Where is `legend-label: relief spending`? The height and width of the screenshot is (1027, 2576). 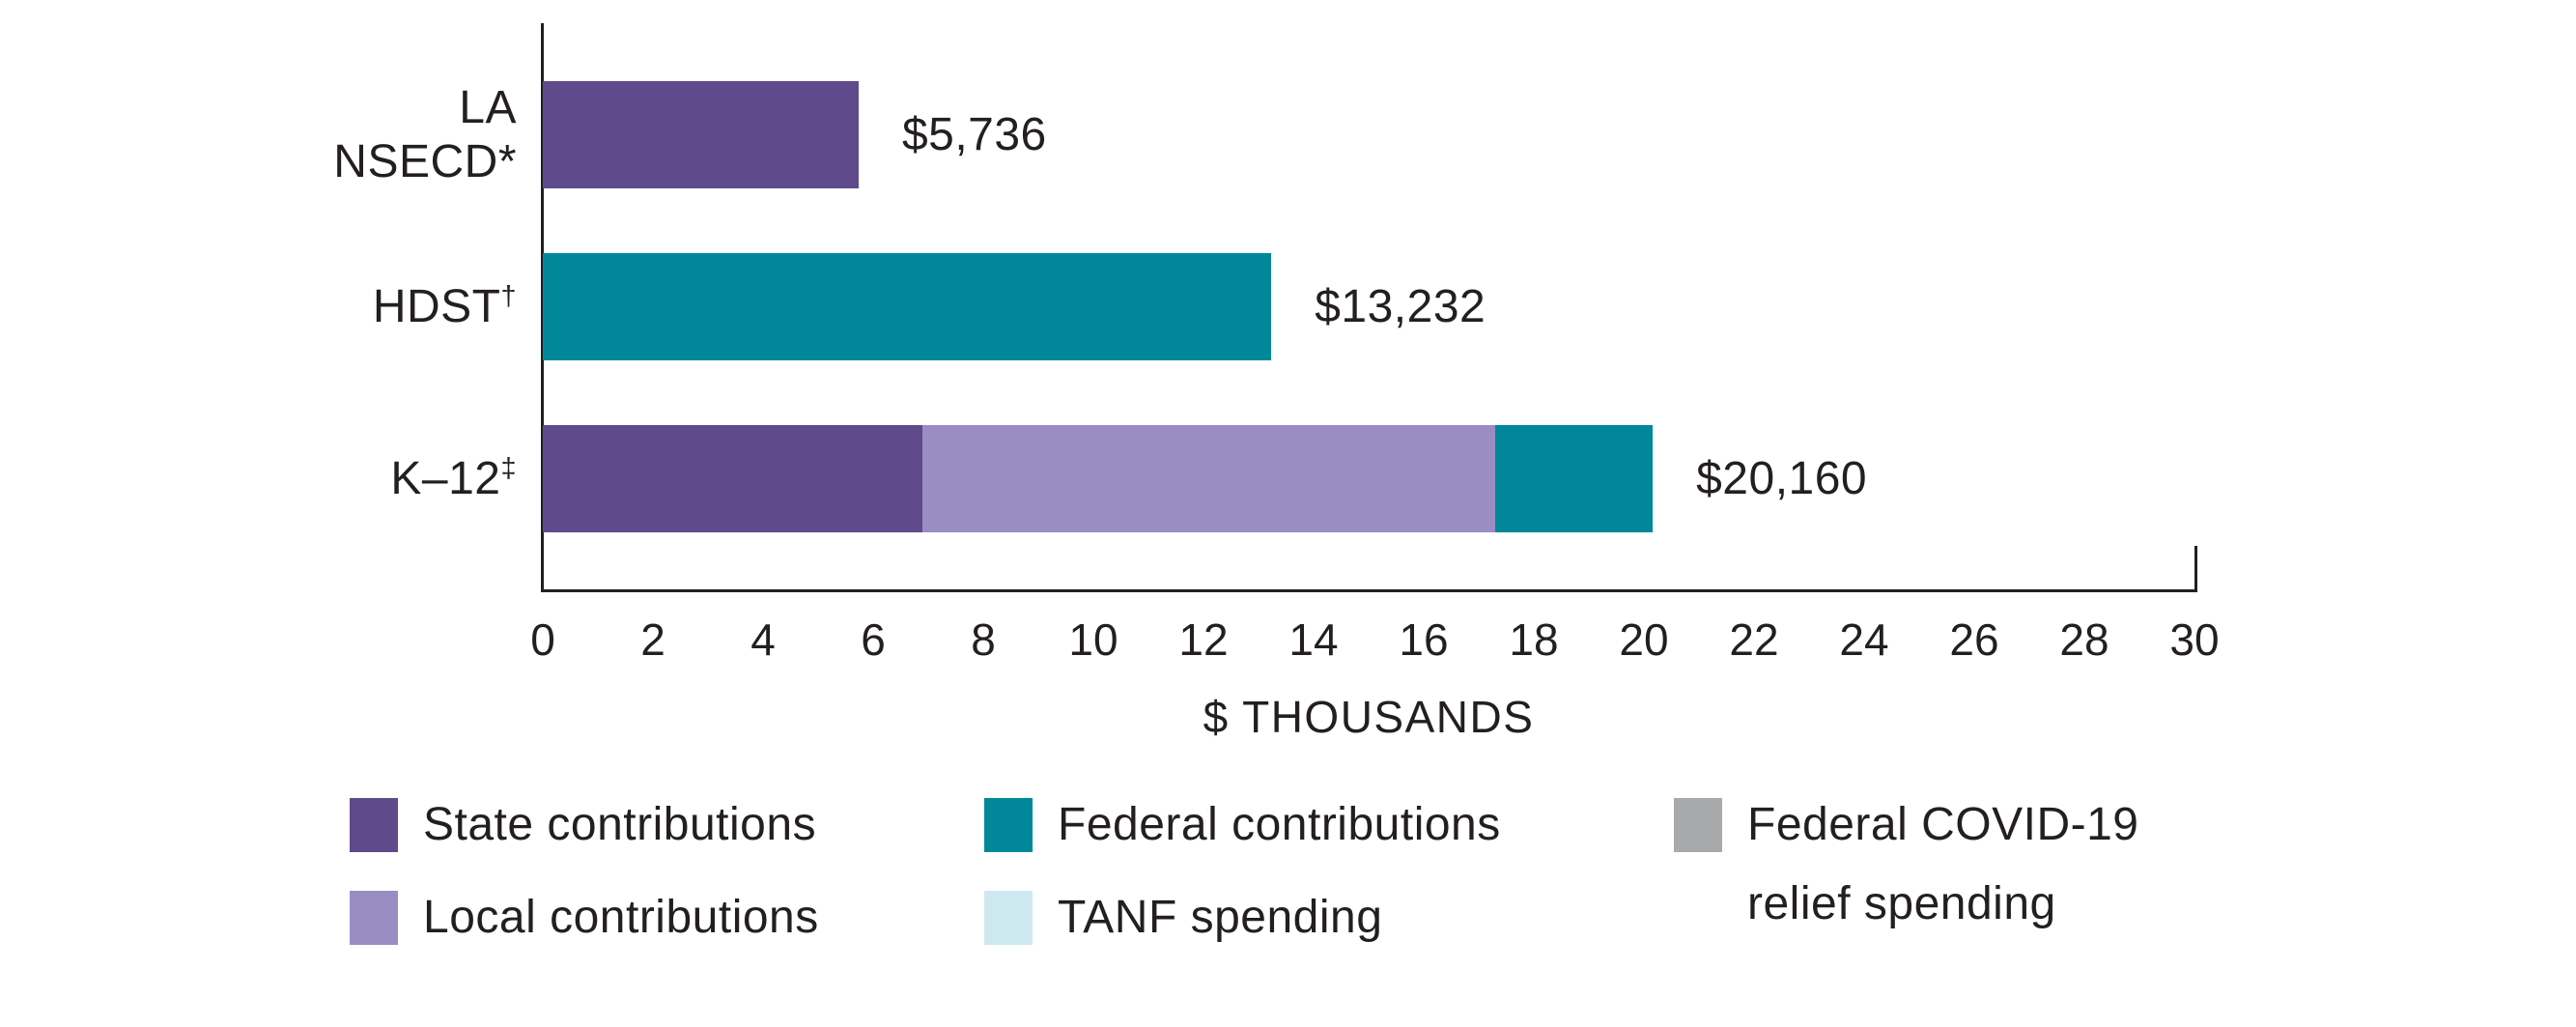 legend-label: relief spending is located at coordinates (1901, 903).